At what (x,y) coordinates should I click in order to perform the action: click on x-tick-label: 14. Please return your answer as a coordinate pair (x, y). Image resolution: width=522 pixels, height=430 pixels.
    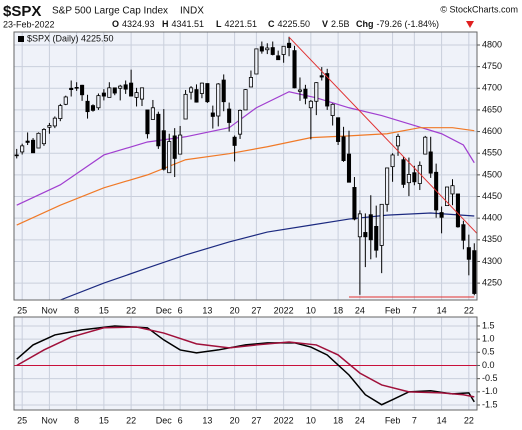
    Looking at the image, I should click on (442, 420).